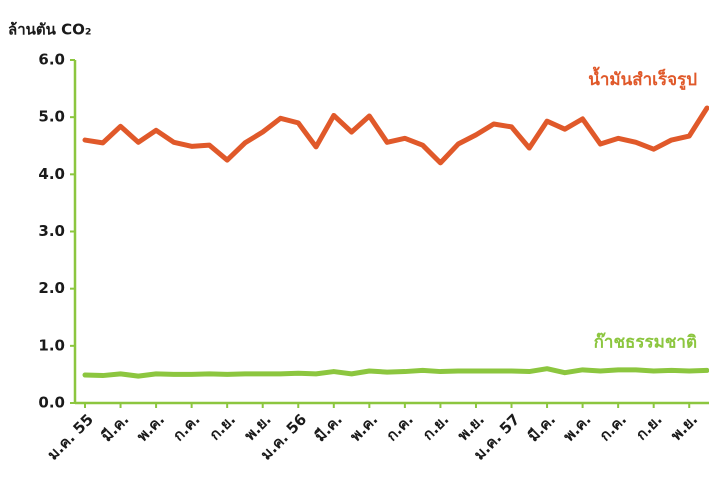 This screenshot has height=480, width=709. I want to click on x-tick-label: ม.ค. 55, so click(70, 436).